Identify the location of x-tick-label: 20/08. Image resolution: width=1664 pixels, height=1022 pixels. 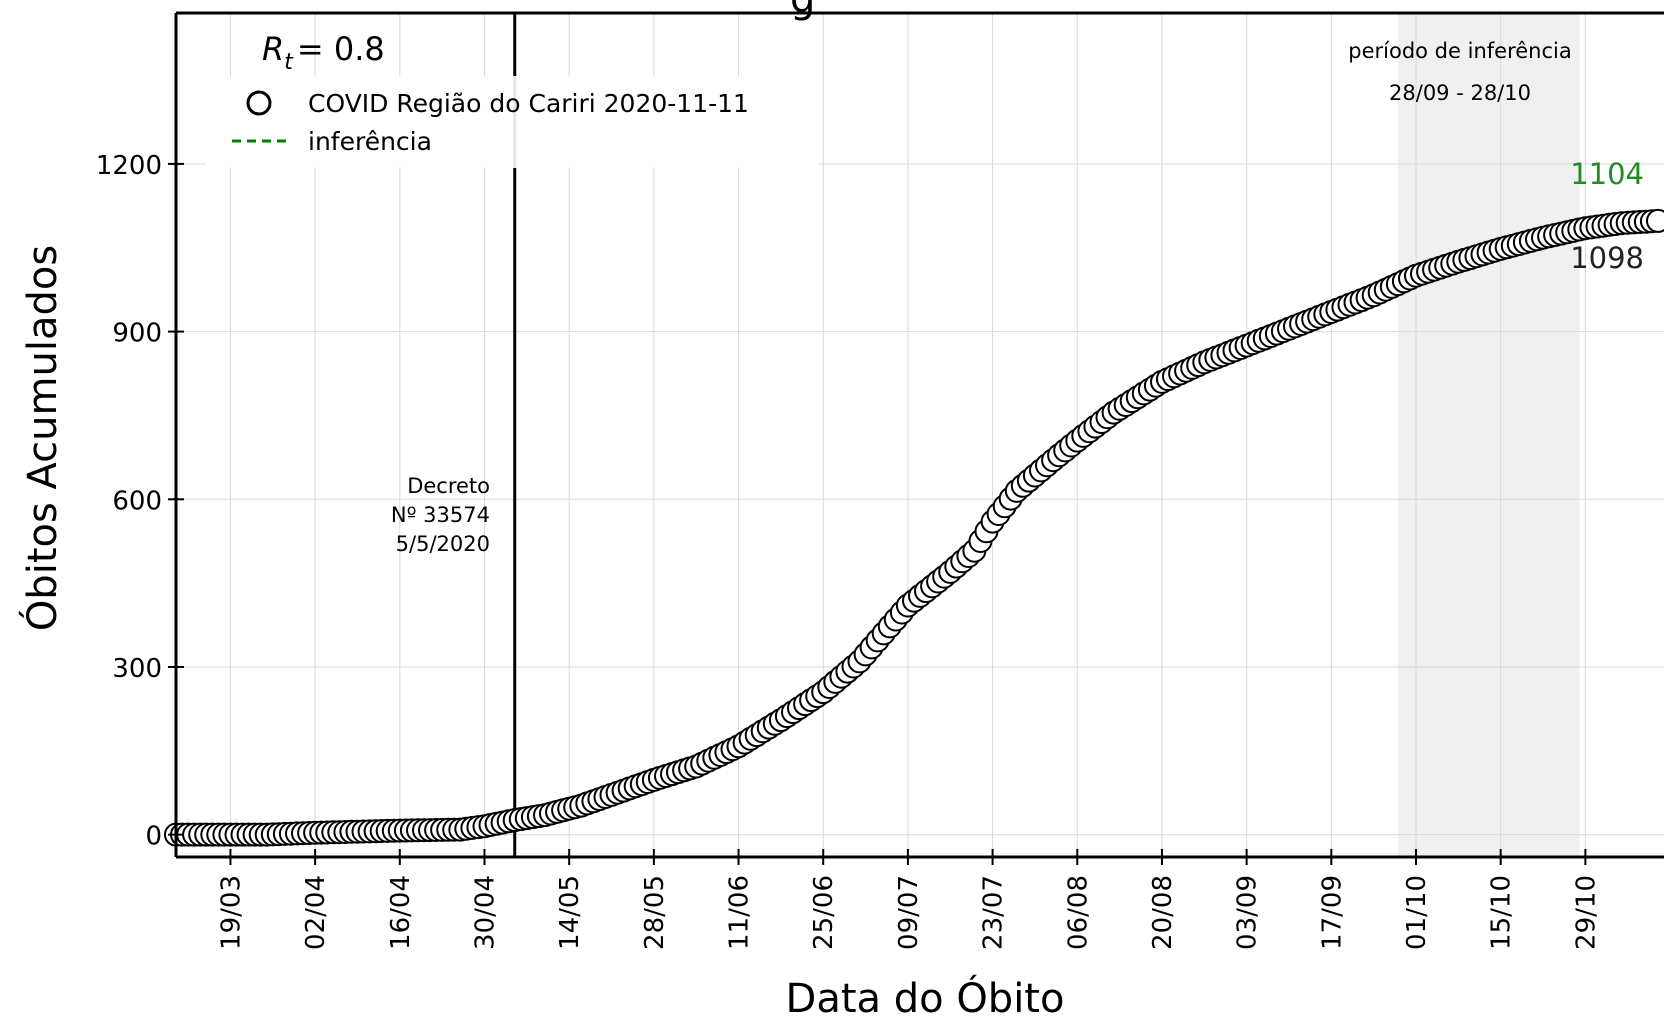
(1163, 912).